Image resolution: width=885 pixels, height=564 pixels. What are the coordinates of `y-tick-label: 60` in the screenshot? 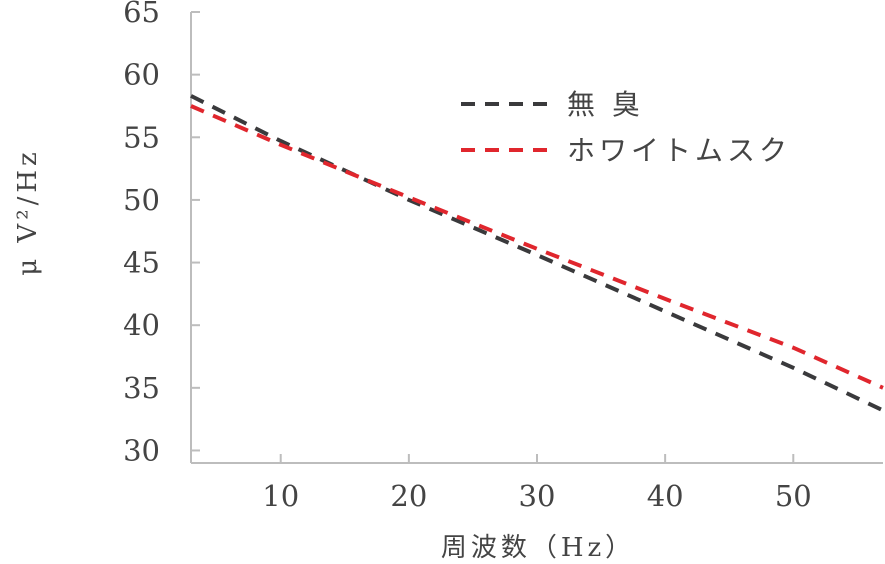 It's located at (141, 75).